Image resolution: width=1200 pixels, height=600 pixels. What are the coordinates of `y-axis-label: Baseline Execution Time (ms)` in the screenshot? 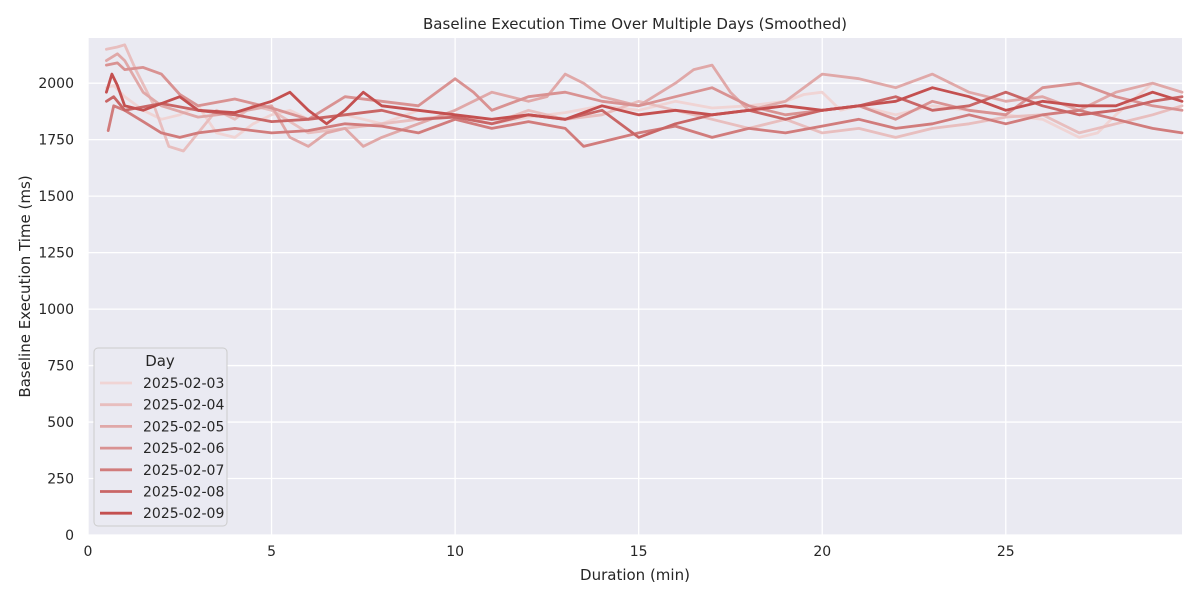 It's located at (25, 286).